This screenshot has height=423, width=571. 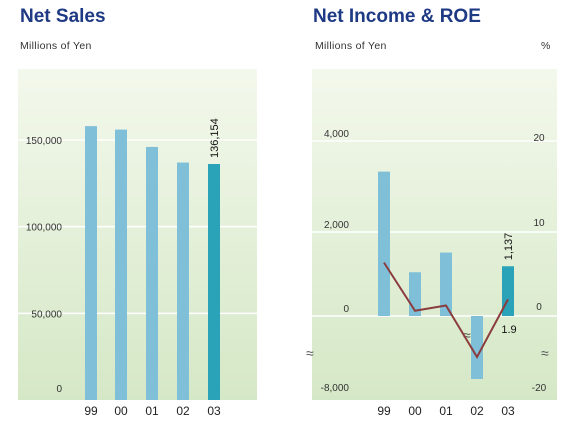 I want to click on net-sales-ytick-label: 100,000, so click(x=44, y=228).